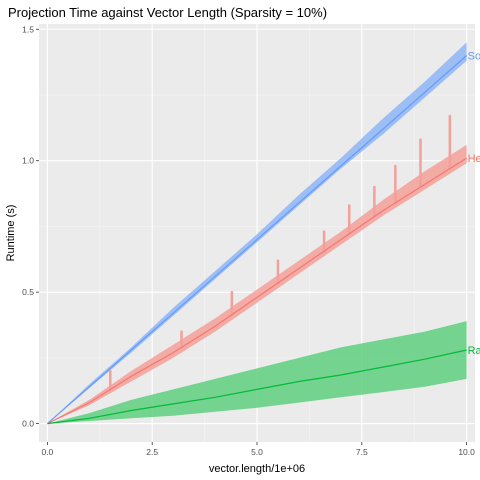 The height and width of the screenshot is (480, 480). I want to click on x-tick-label: 5.0, so click(257, 452).